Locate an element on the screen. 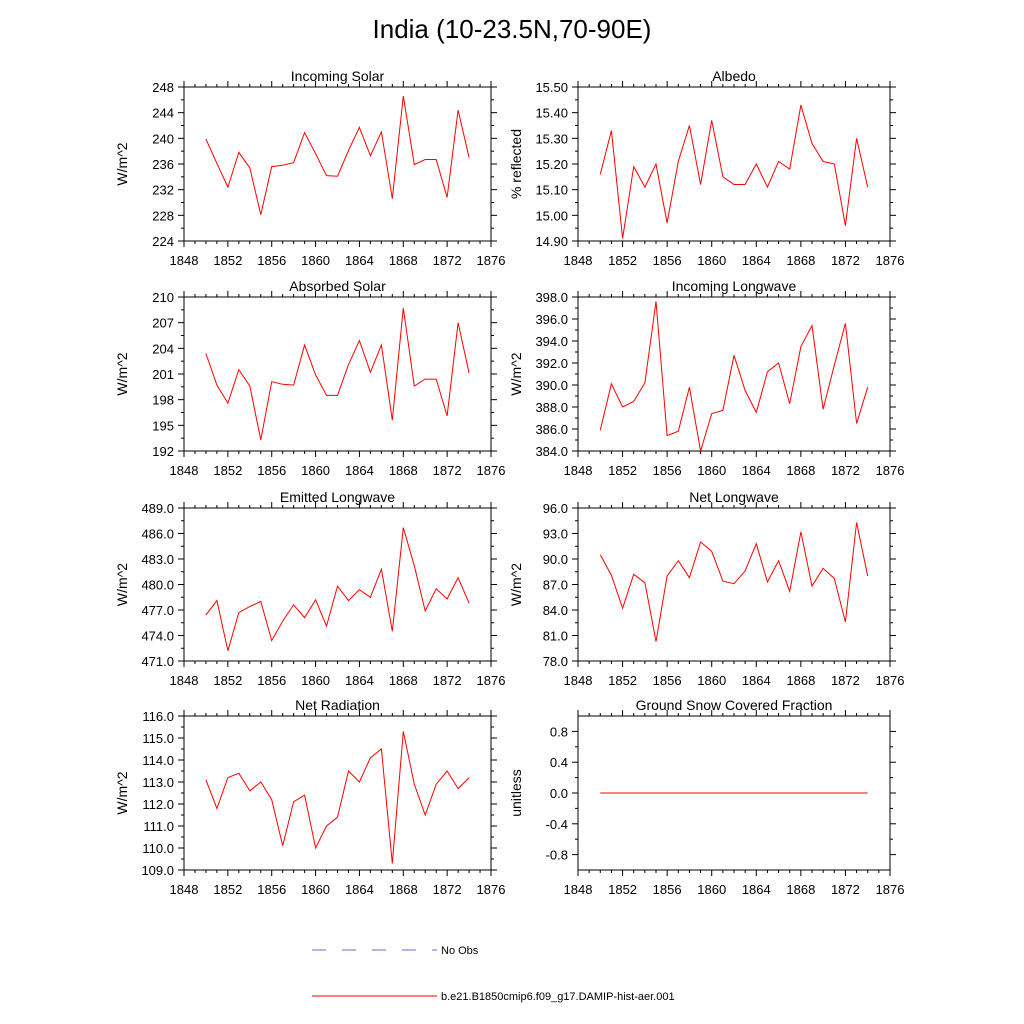 This screenshot has height=1024, width=1024. panel-title: Ground Snow Covered Fraction is located at coordinates (734, 705).